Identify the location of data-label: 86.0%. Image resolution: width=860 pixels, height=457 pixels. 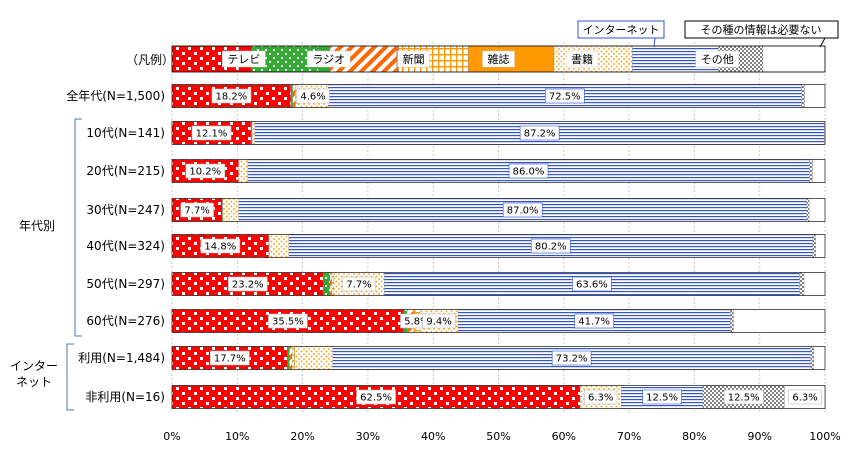
(529, 172).